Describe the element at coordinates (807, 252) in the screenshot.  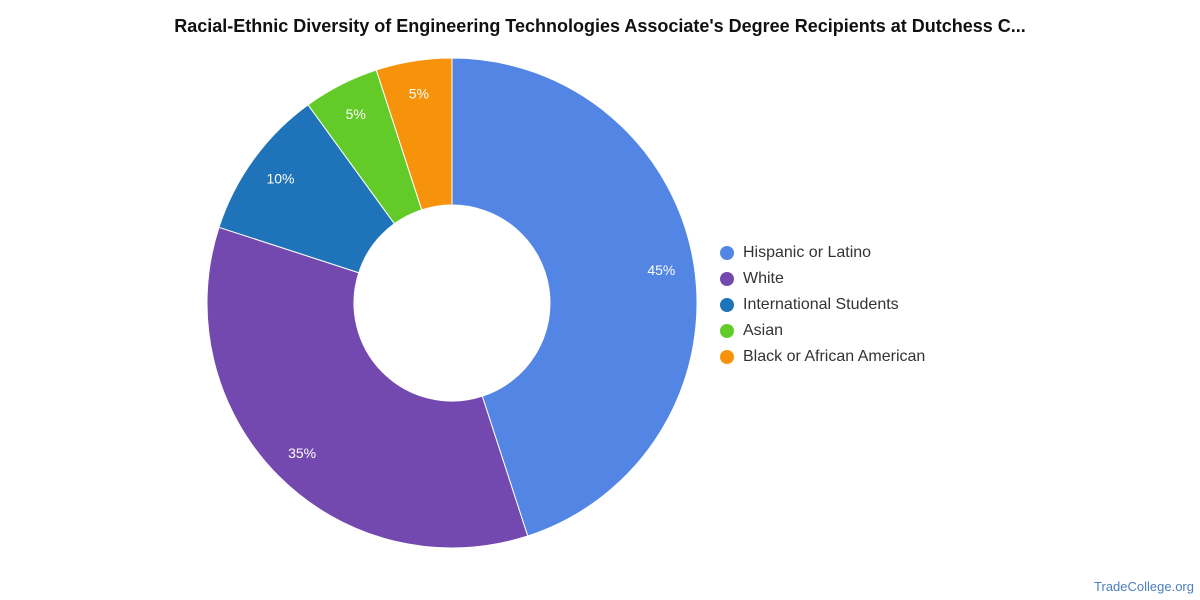
I see `legend-label: Hispanic or Latino` at that location.